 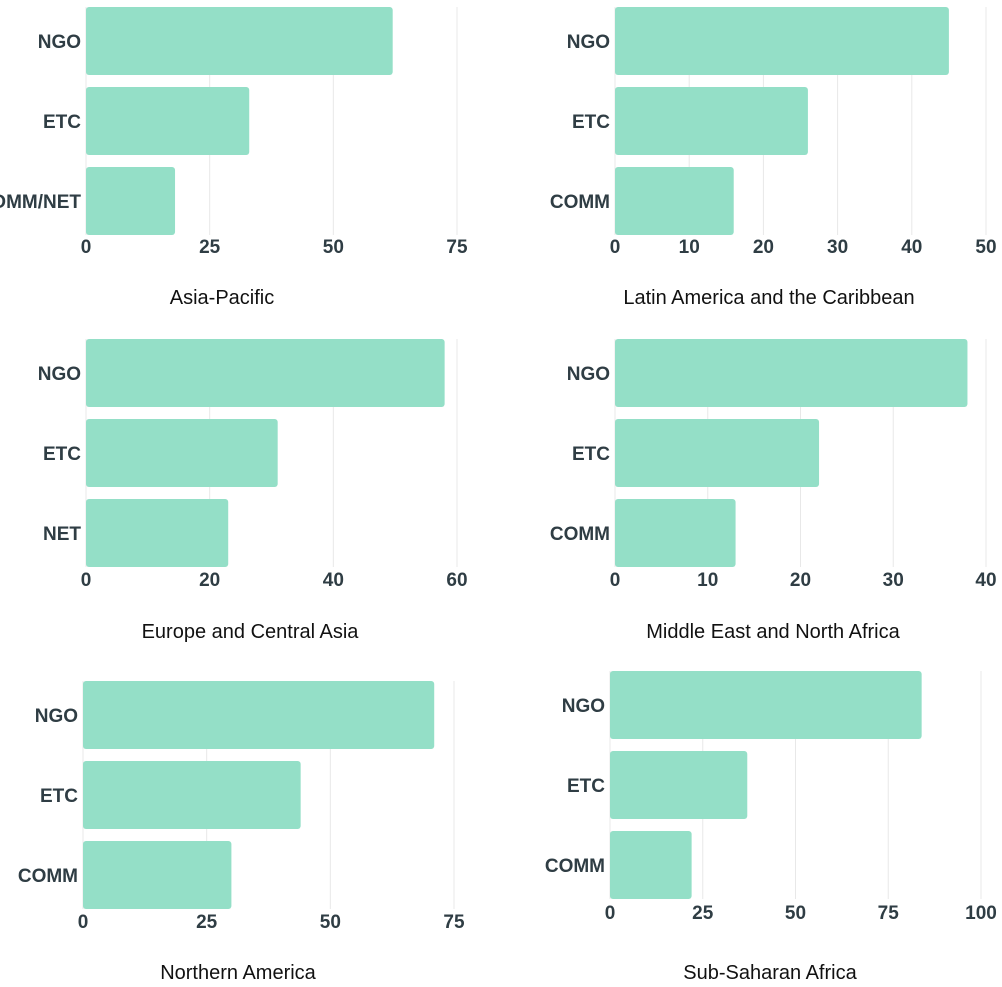 What do you see at coordinates (768, 298) in the screenshot?
I see `panel-title: Latin America and the Caribbean` at bounding box center [768, 298].